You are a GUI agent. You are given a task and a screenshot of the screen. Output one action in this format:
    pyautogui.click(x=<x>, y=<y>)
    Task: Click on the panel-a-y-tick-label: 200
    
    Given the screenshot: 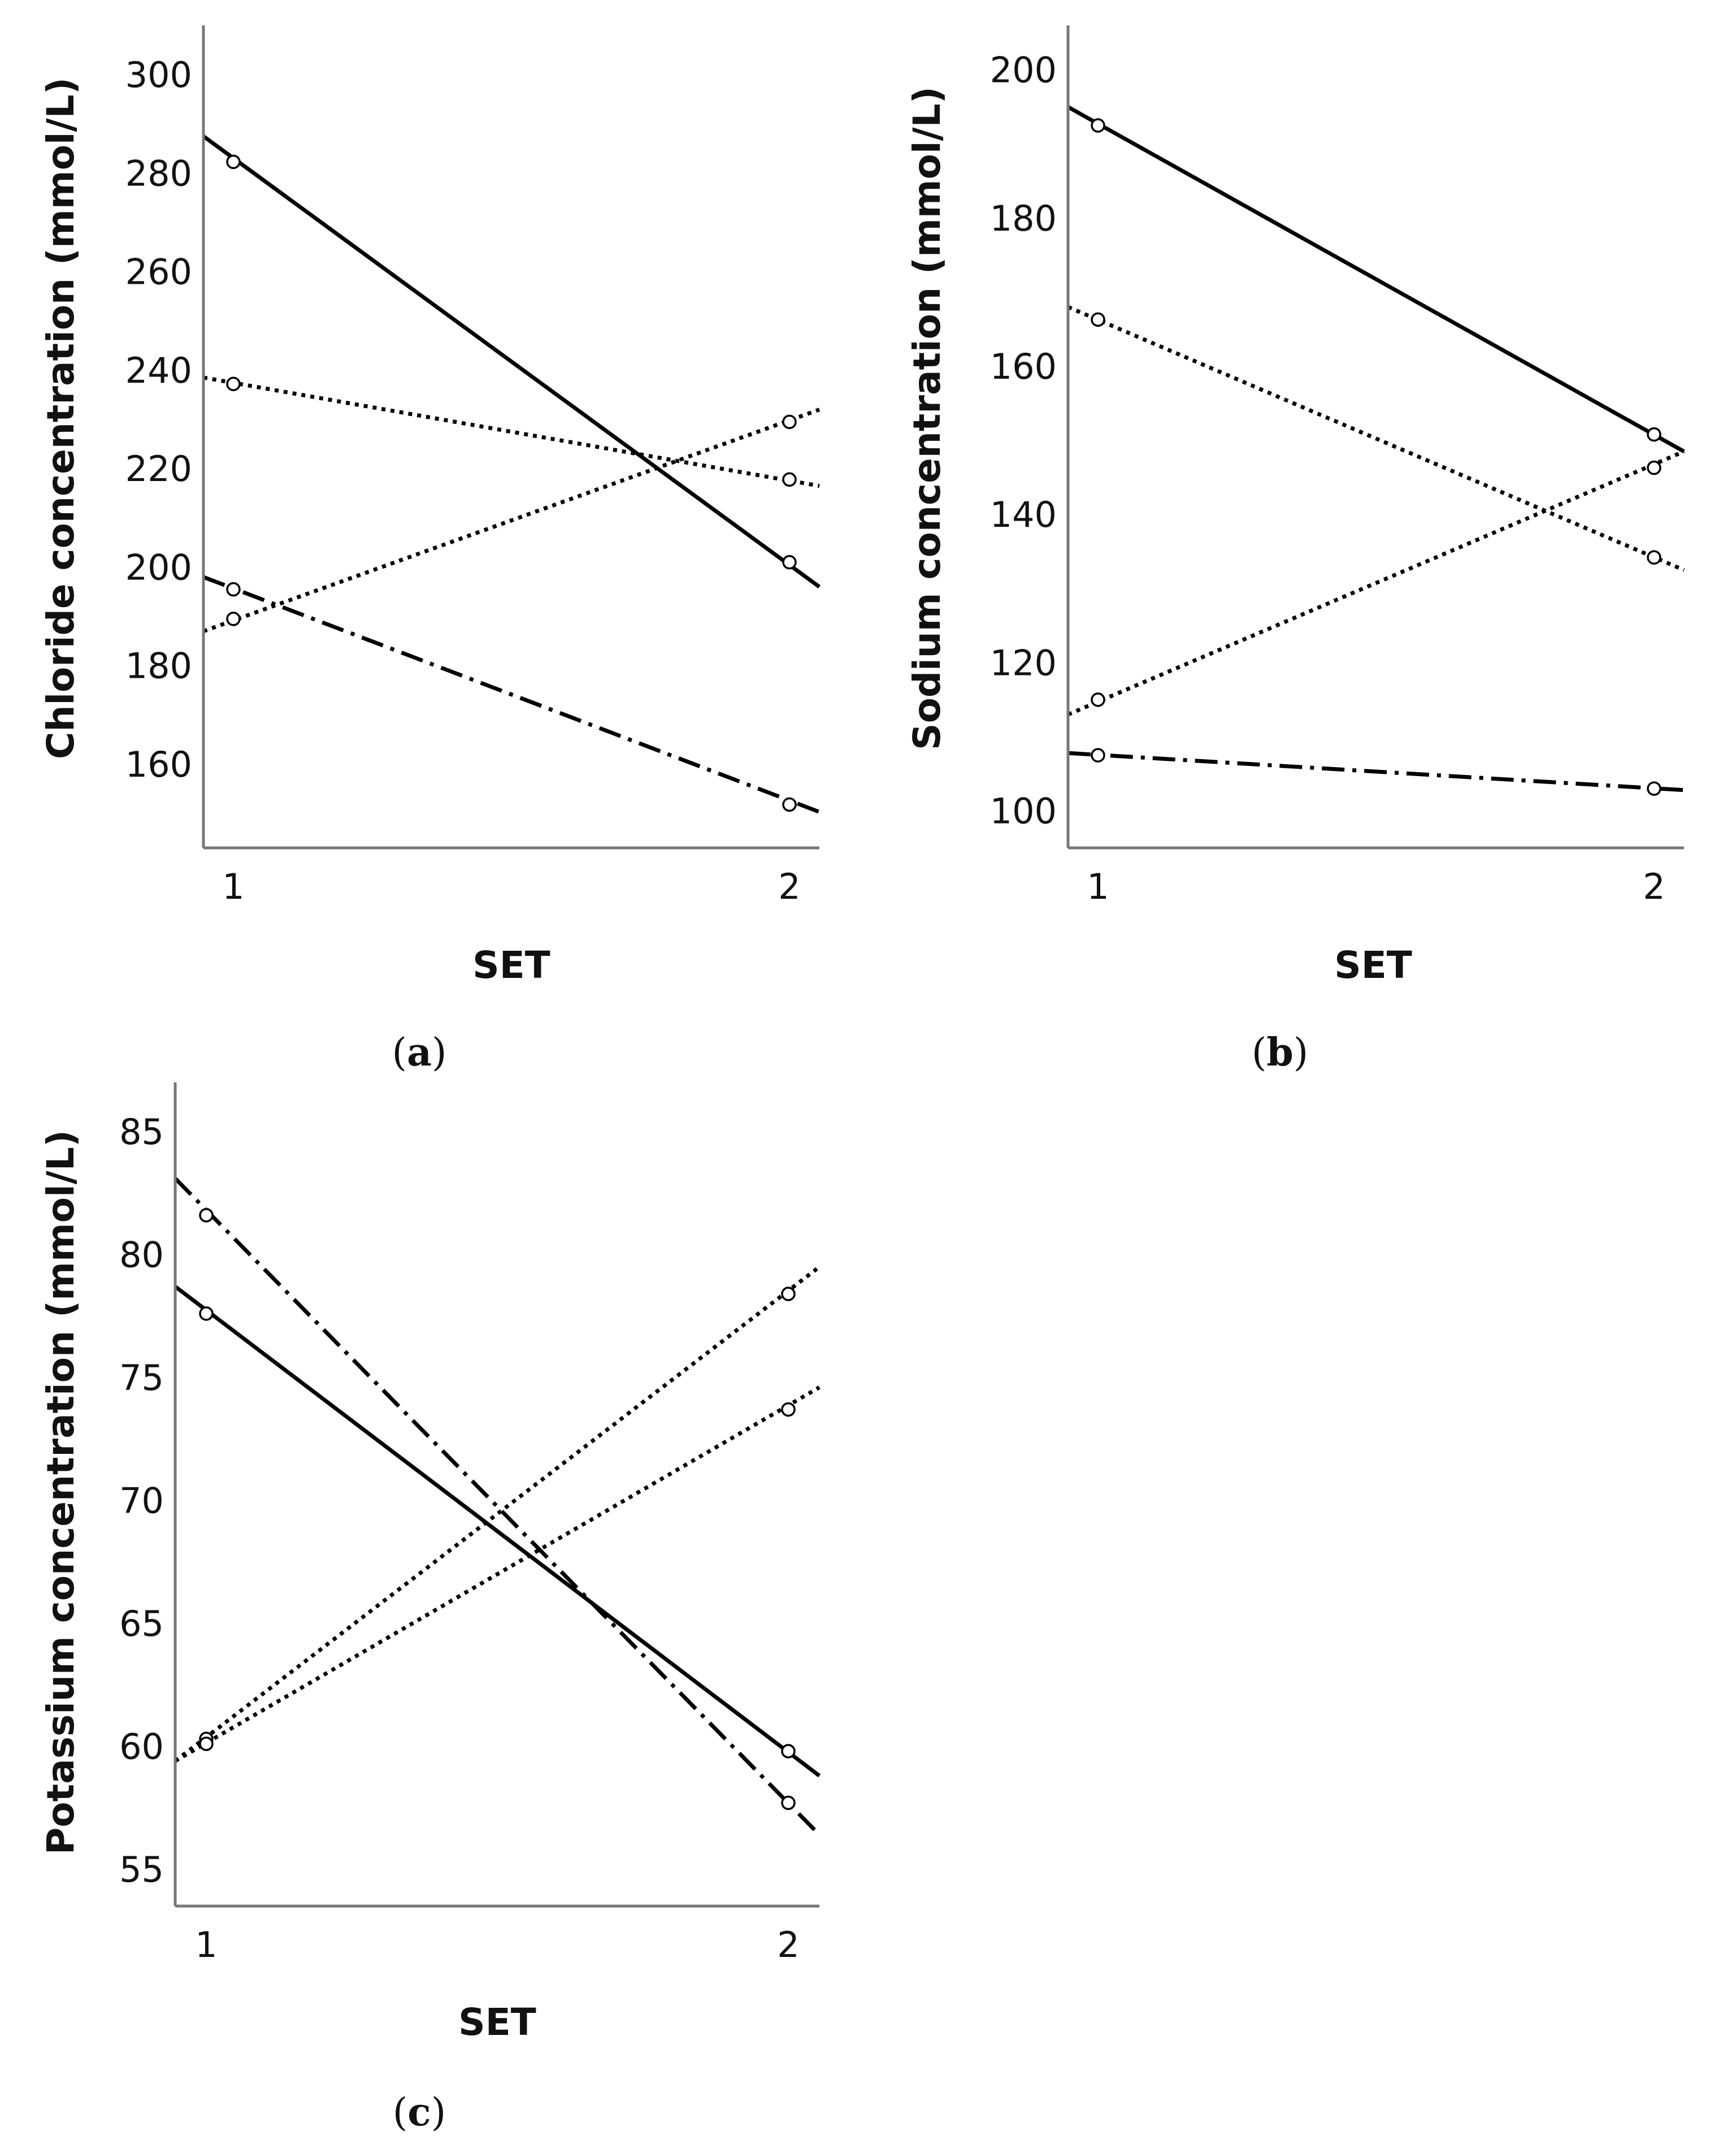 What is the action you would take?
    pyautogui.click(x=158, y=567)
    